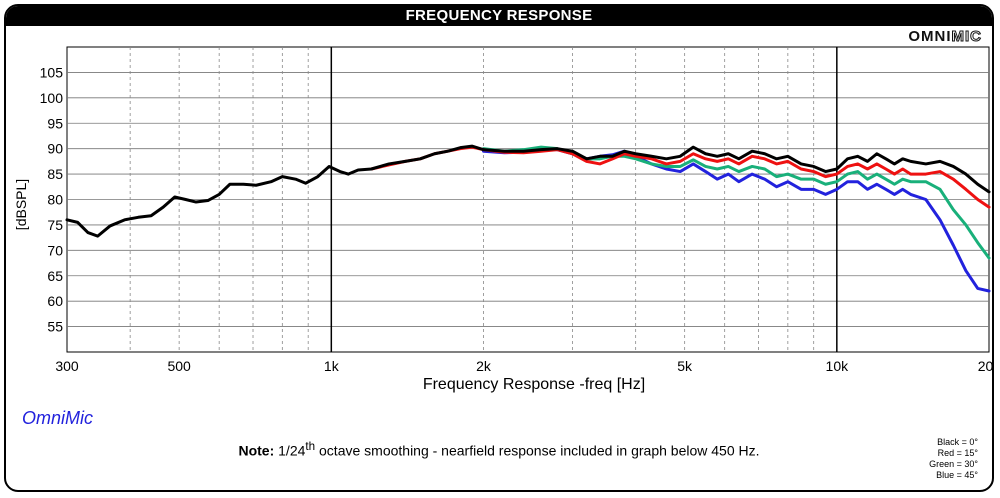  I want to click on y-tick-label: 80, so click(55, 200).